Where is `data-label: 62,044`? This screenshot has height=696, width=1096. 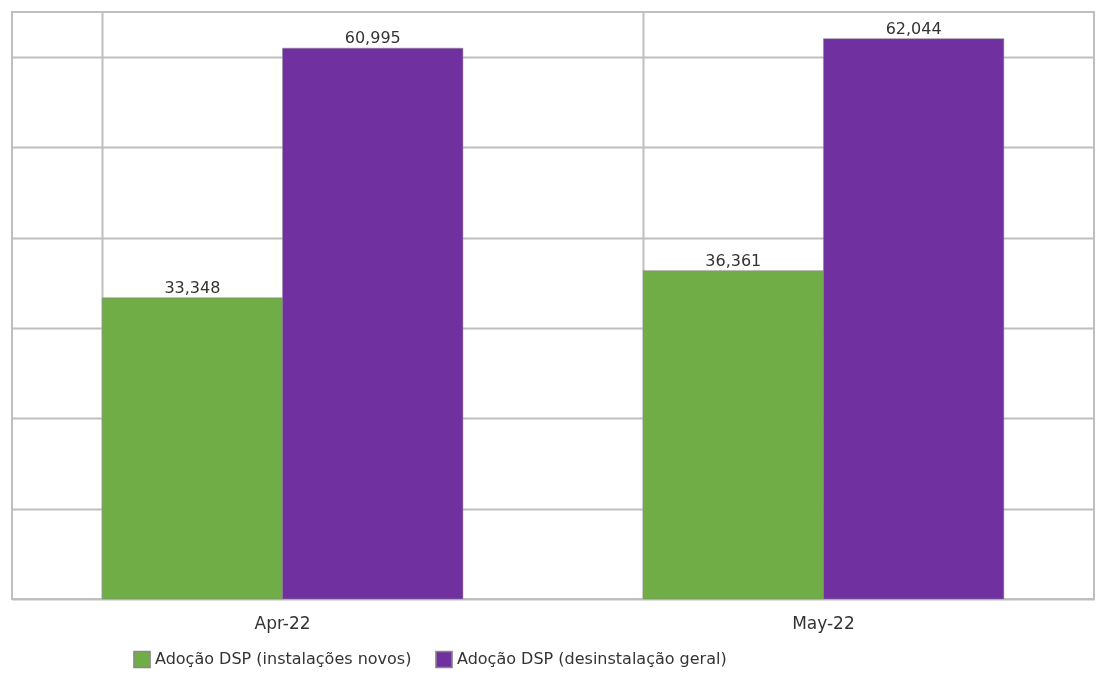 data-label: 62,044 is located at coordinates (913, 28).